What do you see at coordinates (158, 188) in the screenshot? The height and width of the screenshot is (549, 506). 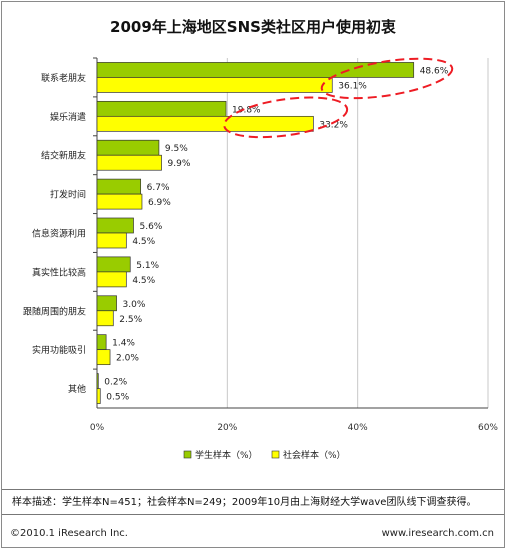 I see `data-label: 6.7%` at bounding box center [158, 188].